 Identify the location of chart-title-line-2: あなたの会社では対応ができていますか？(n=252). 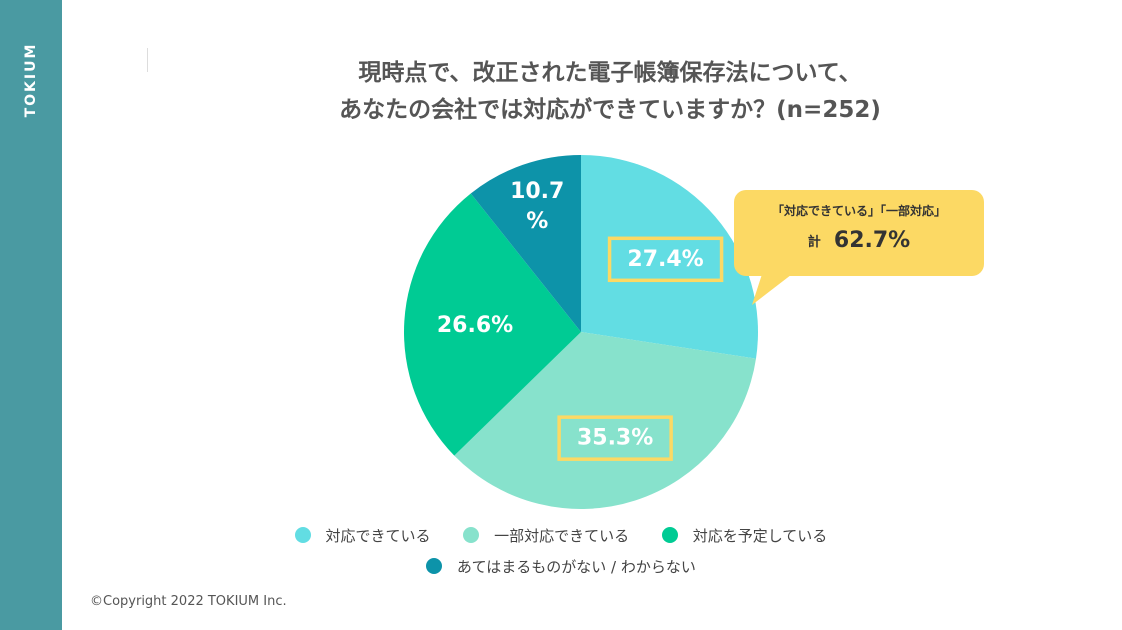
(610, 110).